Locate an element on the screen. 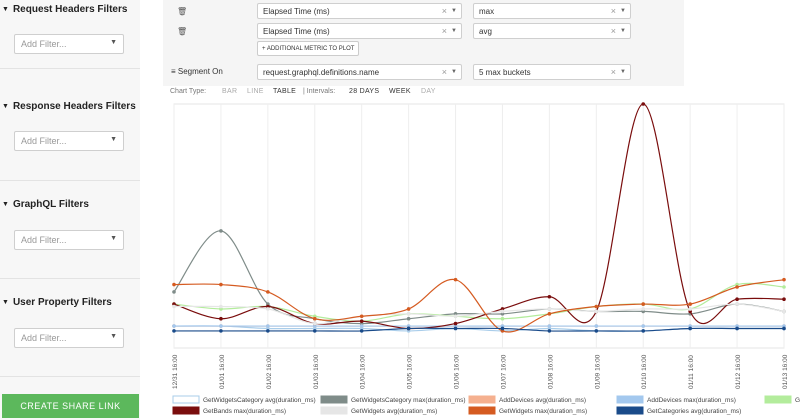  chart-type-table: TABLE is located at coordinates (285, 91).